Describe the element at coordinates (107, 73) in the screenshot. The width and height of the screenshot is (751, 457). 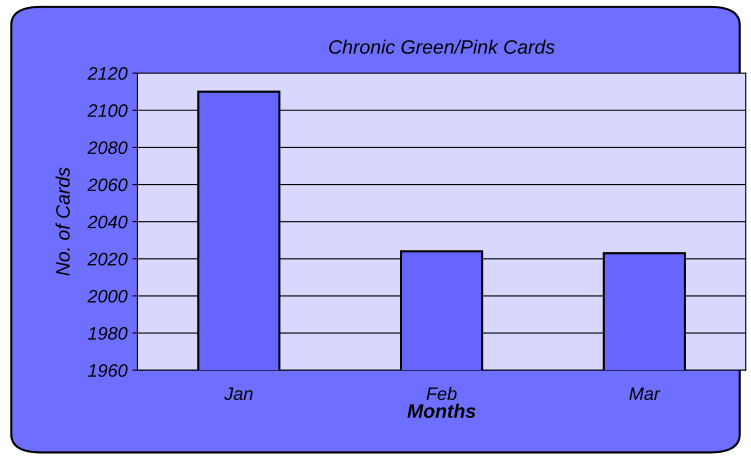
I see `y-tick-label: 2120` at that location.